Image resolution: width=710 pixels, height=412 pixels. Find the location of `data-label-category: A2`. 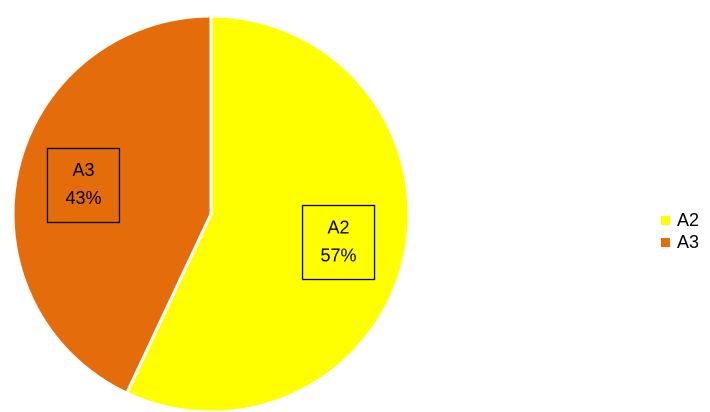

data-label-category: A2 is located at coordinates (339, 227).